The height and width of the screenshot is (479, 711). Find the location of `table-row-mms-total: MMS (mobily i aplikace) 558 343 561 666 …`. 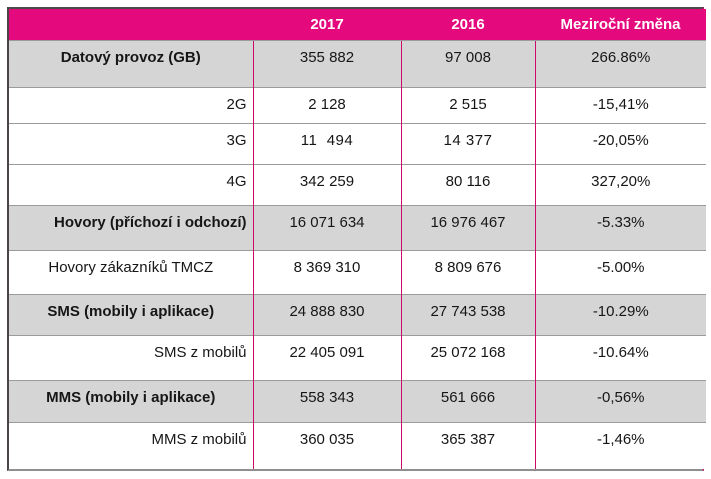

table-row-mms-total: MMS (mobily i aplikace) 558 343 561 666 … is located at coordinates (357, 401).